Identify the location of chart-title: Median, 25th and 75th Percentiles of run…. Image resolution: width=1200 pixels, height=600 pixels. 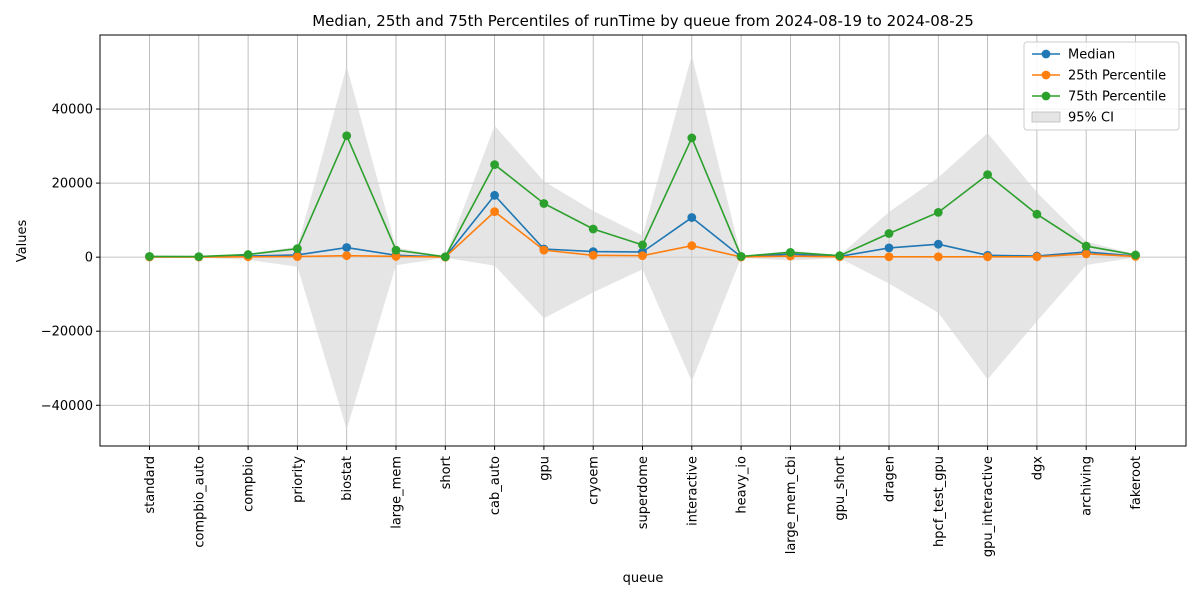
(643, 21).